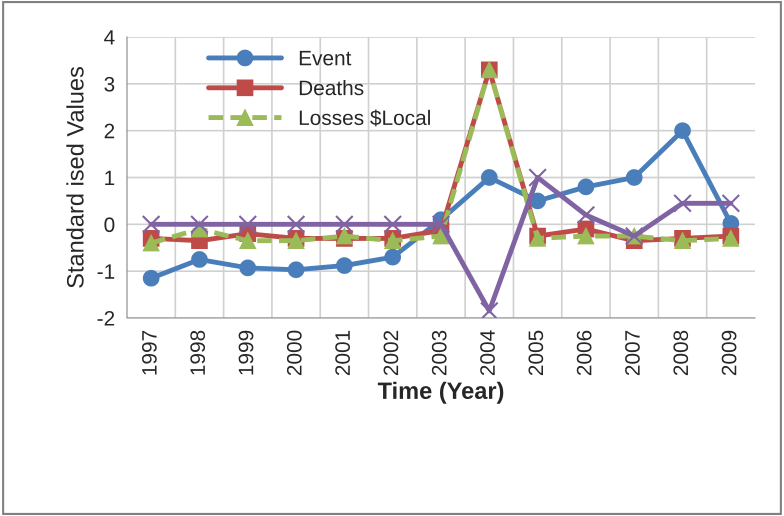  Describe the element at coordinates (109, 37) in the screenshot. I see `y-tick-label: 4` at that location.